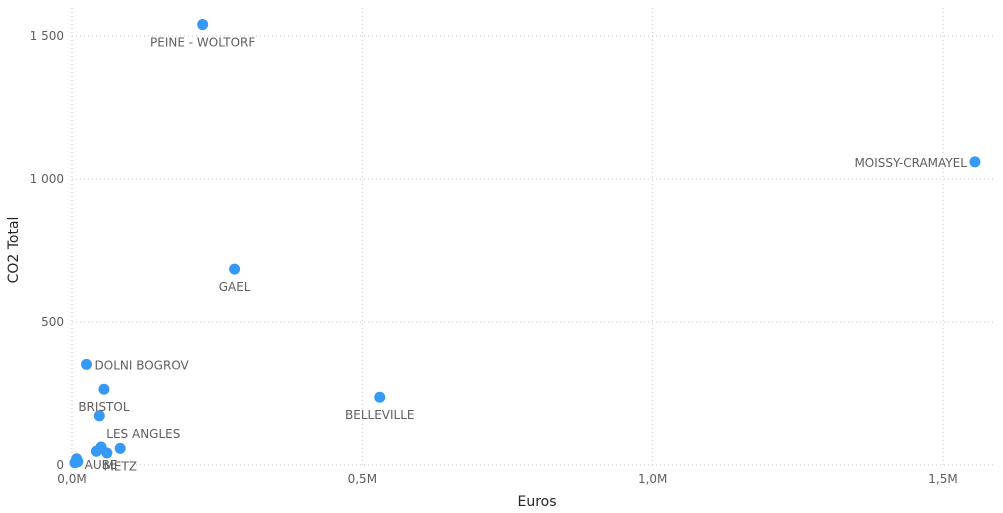 The height and width of the screenshot is (513, 1003). Describe the element at coordinates (143, 434) in the screenshot. I see `point-label: LES ANGLES` at that location.